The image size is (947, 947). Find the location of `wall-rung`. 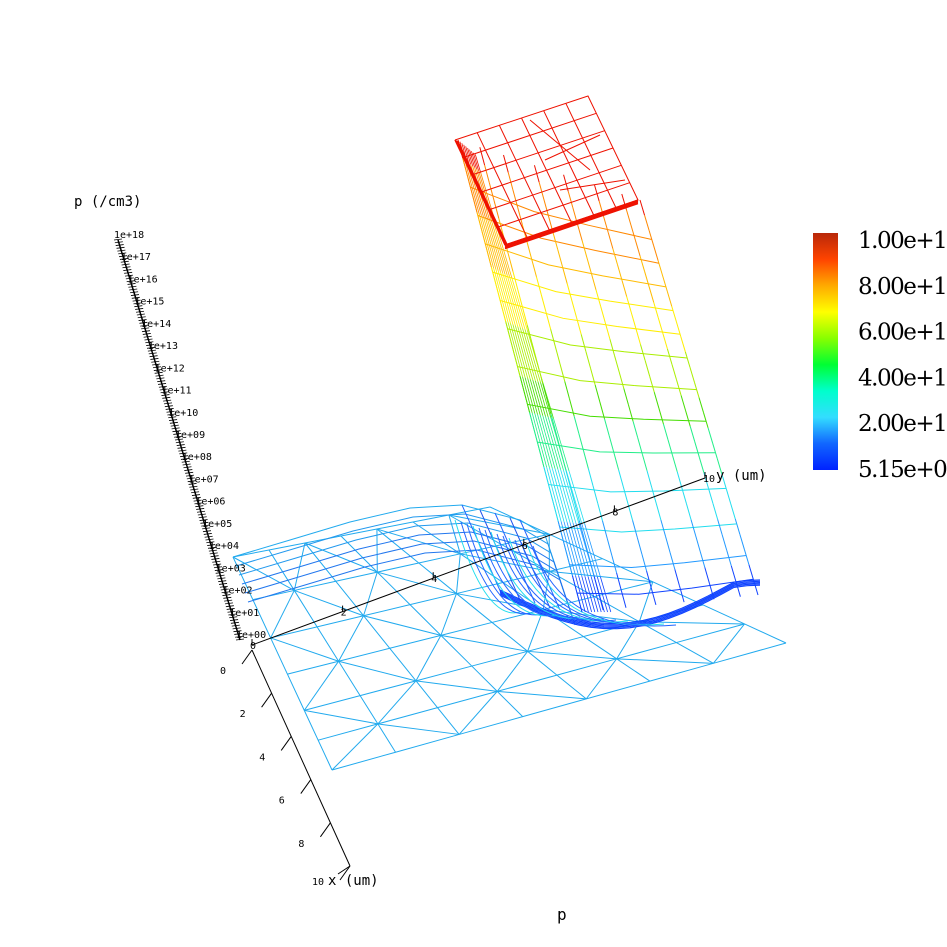

wall-rung is located at coordinates (561, 213).